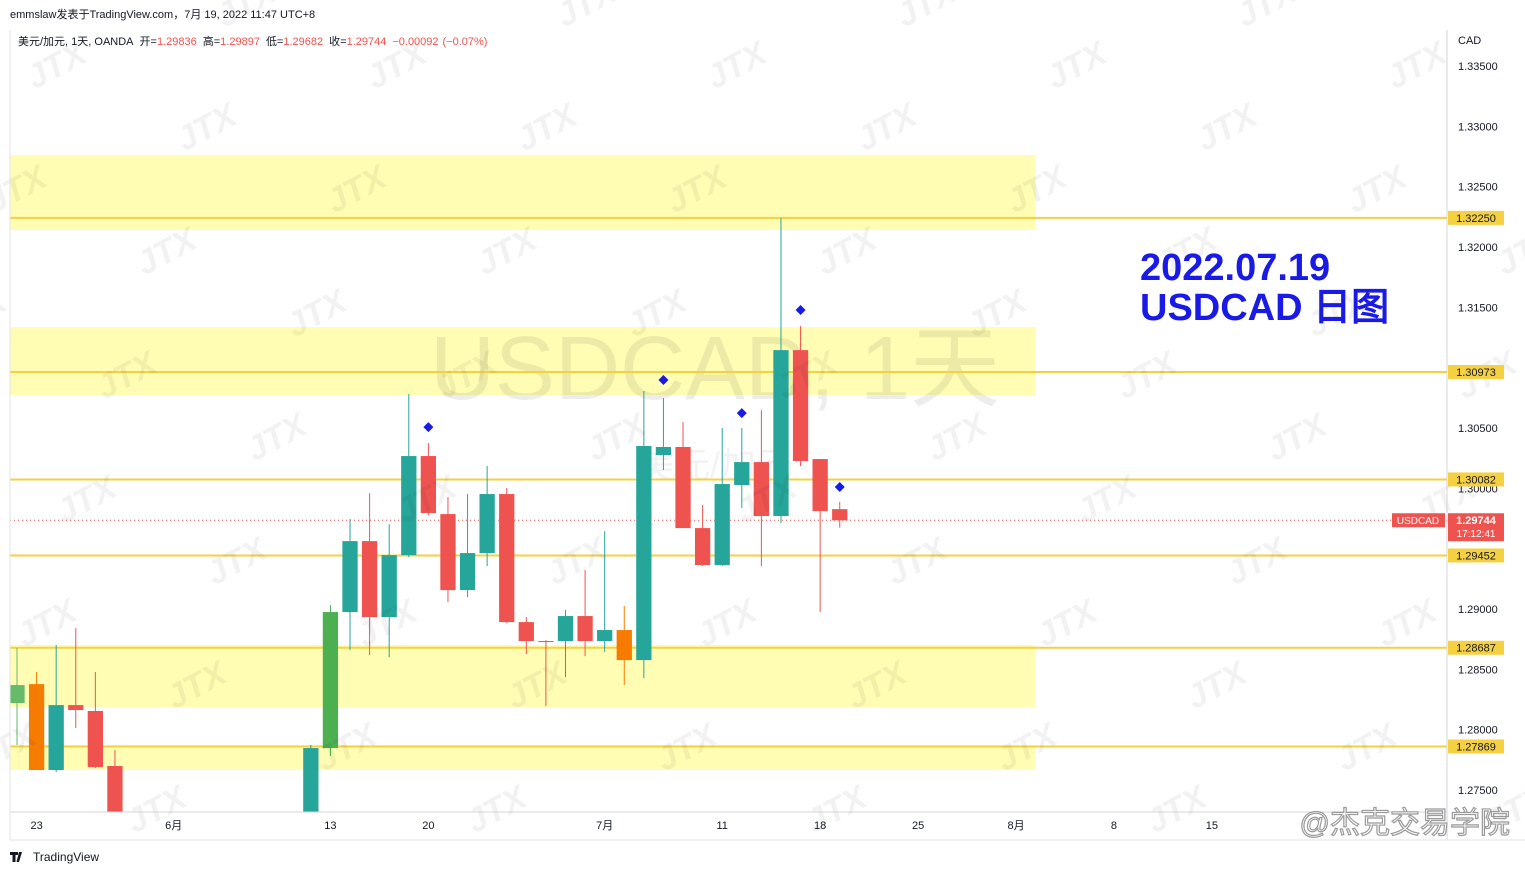 The height and width of the screenshot is (875, 1525). What do you see at coordinates (303, 42) in the screenshot?
I see `low-value: 1.29682` at bounding box center [303, 42].